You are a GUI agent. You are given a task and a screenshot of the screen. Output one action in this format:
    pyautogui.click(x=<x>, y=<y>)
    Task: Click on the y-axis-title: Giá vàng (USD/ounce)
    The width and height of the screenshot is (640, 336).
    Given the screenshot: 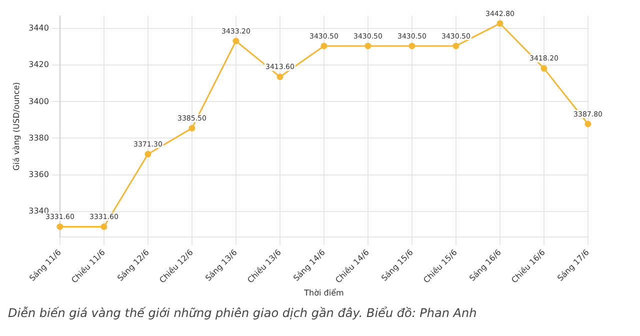 What is the action you would take?
    pyautogui.click(x=16, y=126)
    